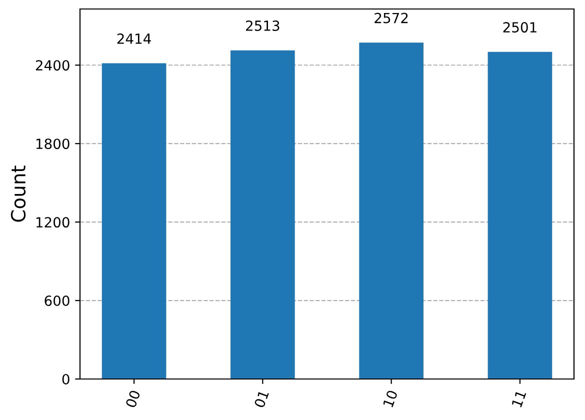  I want to click on data-label: 2513, so click(263, 25).